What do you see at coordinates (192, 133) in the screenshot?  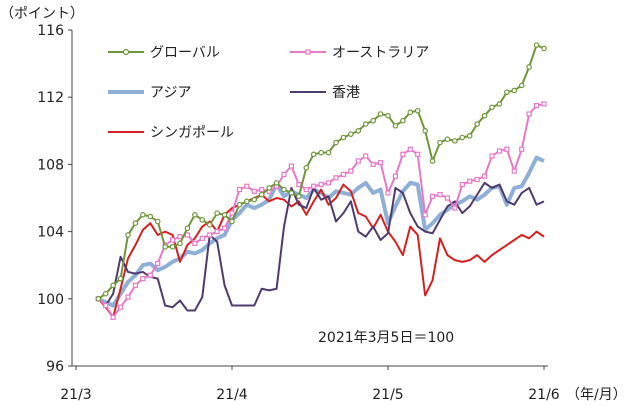 I see `legend-label: シンガポール` at bounding box center [192, 133].